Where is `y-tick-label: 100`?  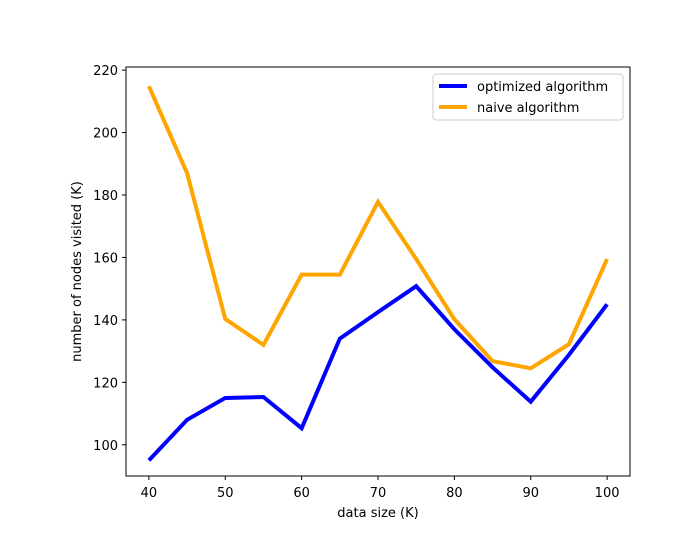
y-tick-label: 100 is located at coordinates (105, 446).